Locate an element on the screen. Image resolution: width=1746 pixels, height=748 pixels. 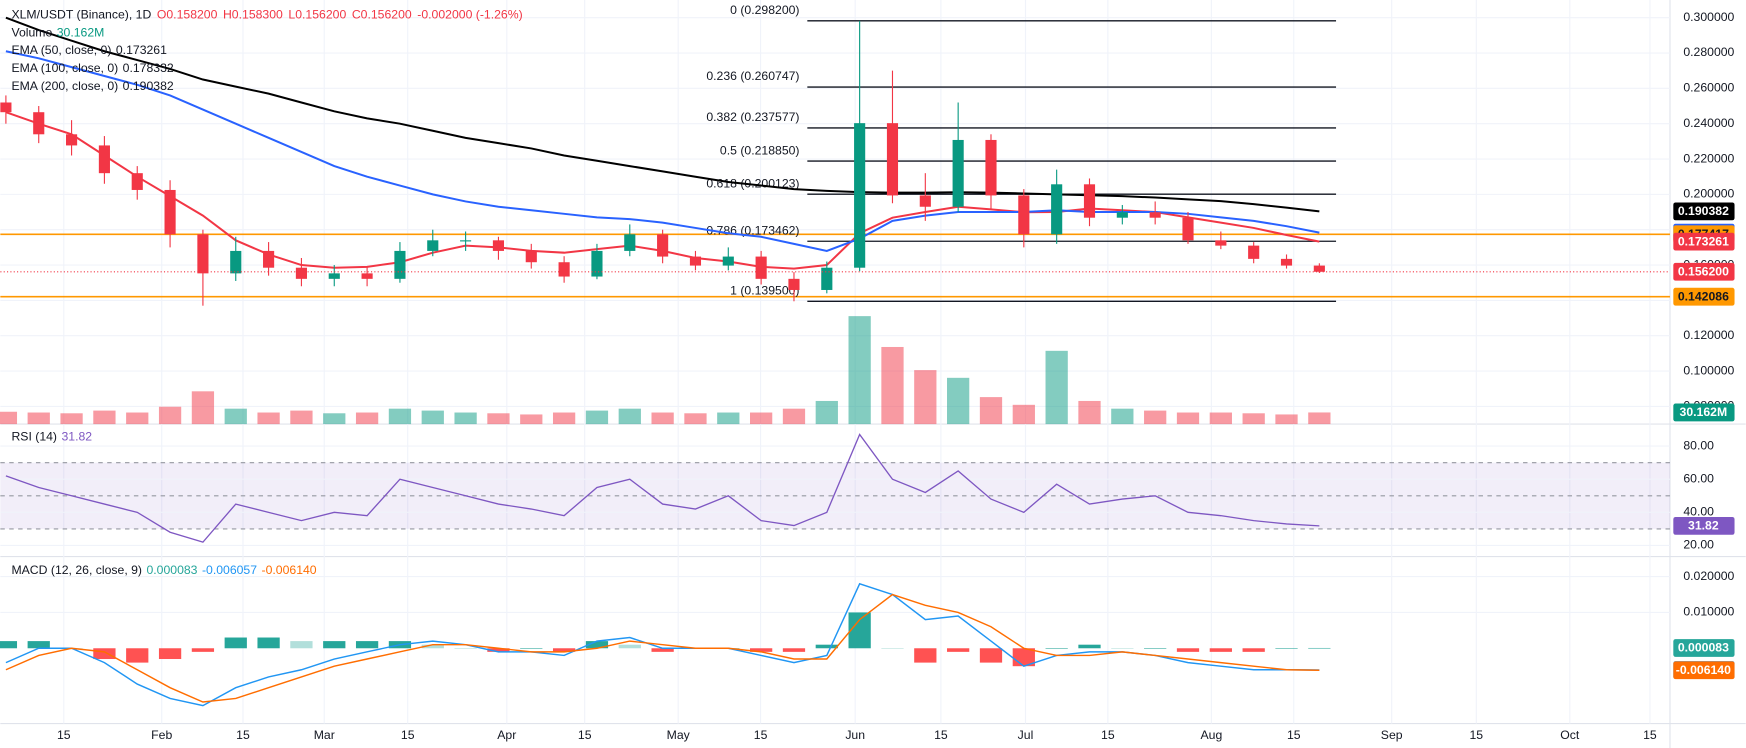
legend-value: 0.000083 is located at coordinates (171, 570).